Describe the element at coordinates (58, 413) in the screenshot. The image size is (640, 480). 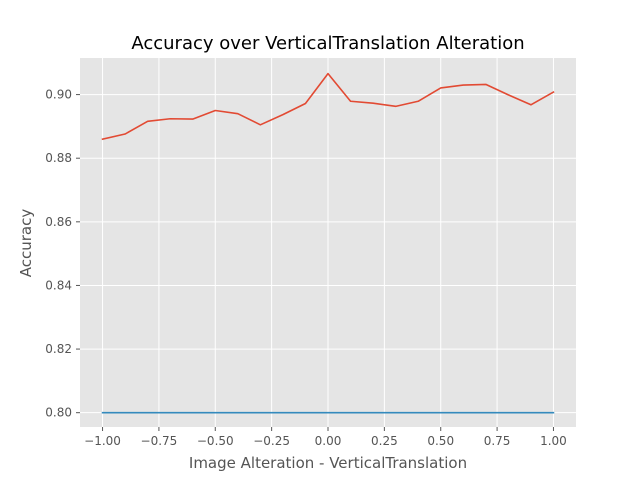
I see `y-tick-label: 0.80` at that location.